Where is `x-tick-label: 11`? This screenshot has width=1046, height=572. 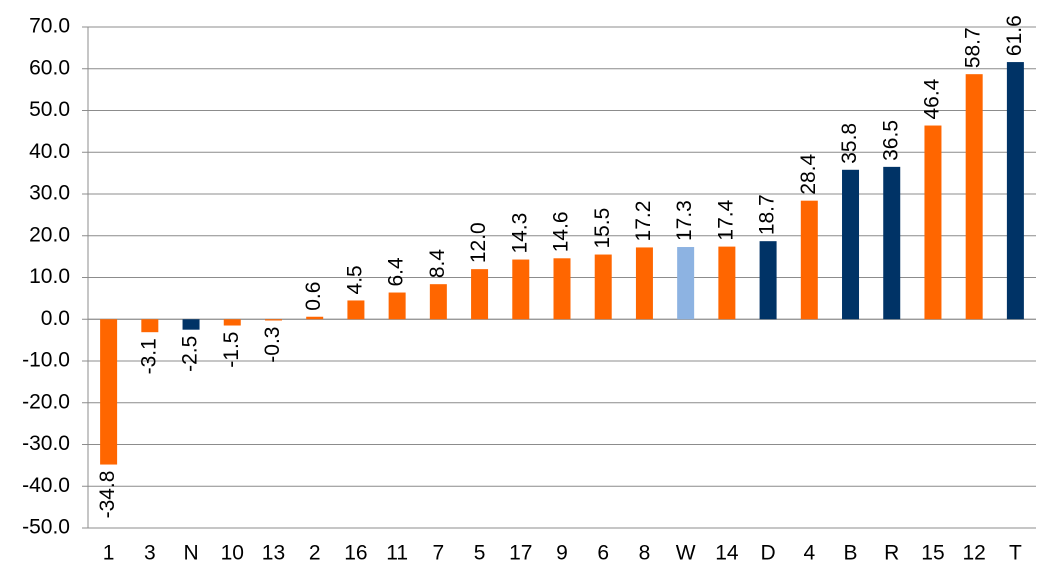
x-tick-label: 11 is located at coordinates (397, 553).